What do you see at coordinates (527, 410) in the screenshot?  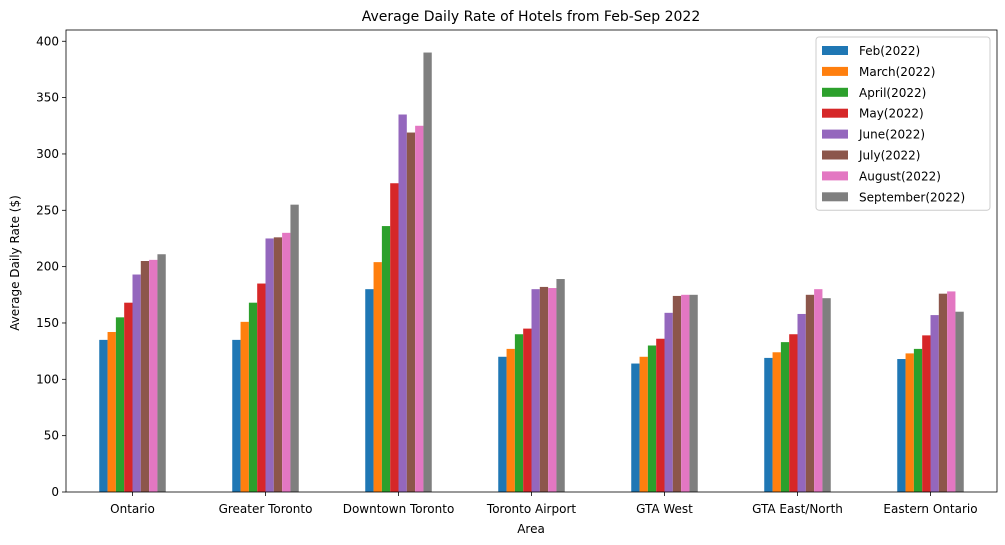 I see `bar-toronto-airport-may-2022-` at bounding box center [527, 410].